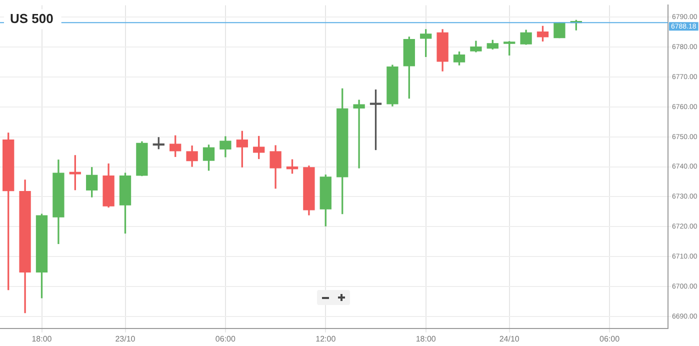 The width and height of the screenshot is (699, 346). I want to click on text: US 500, so click(32, 18).